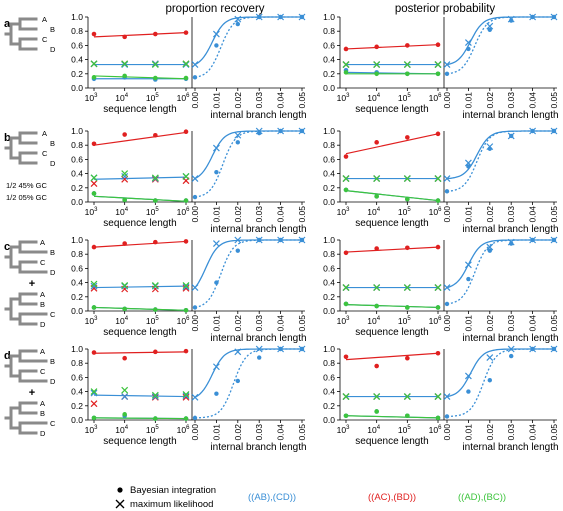 Image resolution: width=563 pixels, height=511 pixels. I want to click on fit-line-ac, so click(392, 47).